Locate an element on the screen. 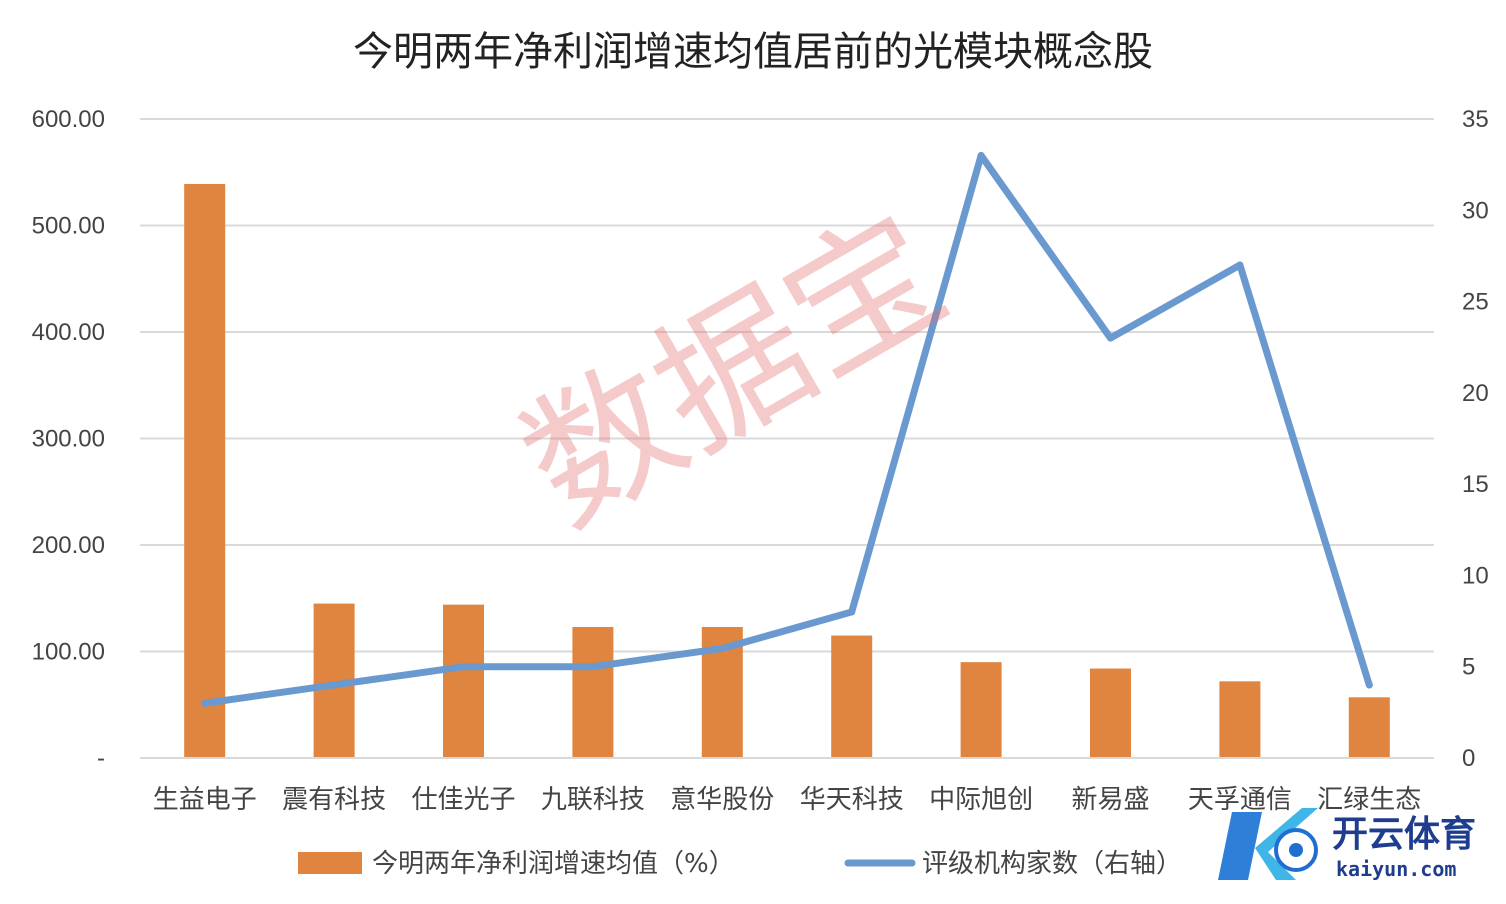 The image size is (1506, 904). left-tick-label: 500.00 is located at coordinates (68, 226).